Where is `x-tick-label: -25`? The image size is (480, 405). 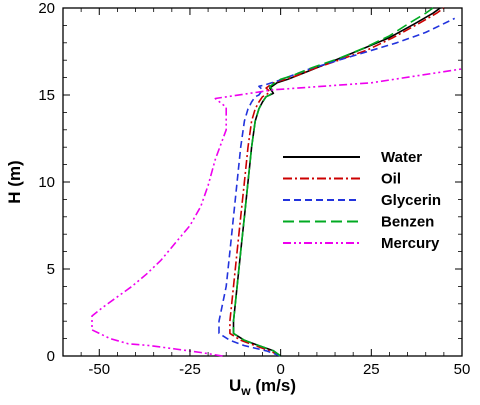
x-tick-label: -25 is located at coordinates (190, 369).